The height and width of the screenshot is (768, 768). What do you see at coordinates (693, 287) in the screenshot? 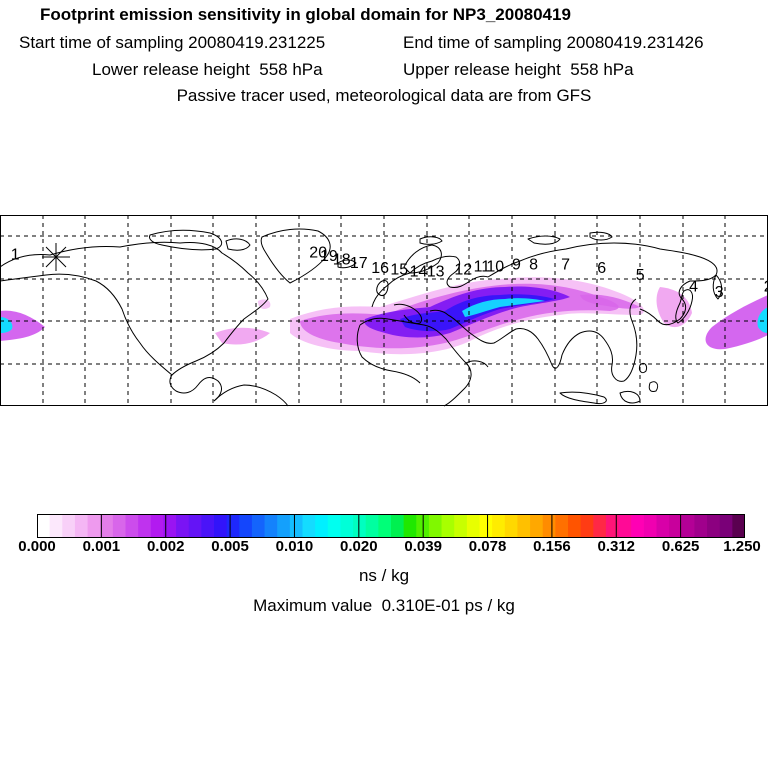
I see `trajectory-label: 4` at bounding box center [693, 287].